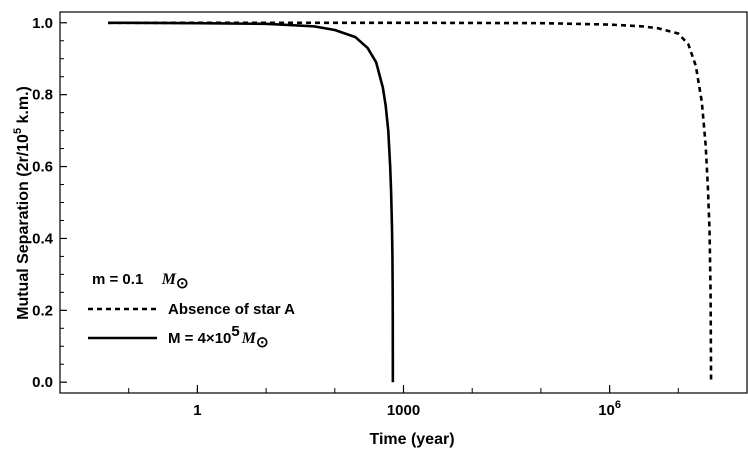  I want to click on y-axis-title-exponent: 5, so click(18, 131).